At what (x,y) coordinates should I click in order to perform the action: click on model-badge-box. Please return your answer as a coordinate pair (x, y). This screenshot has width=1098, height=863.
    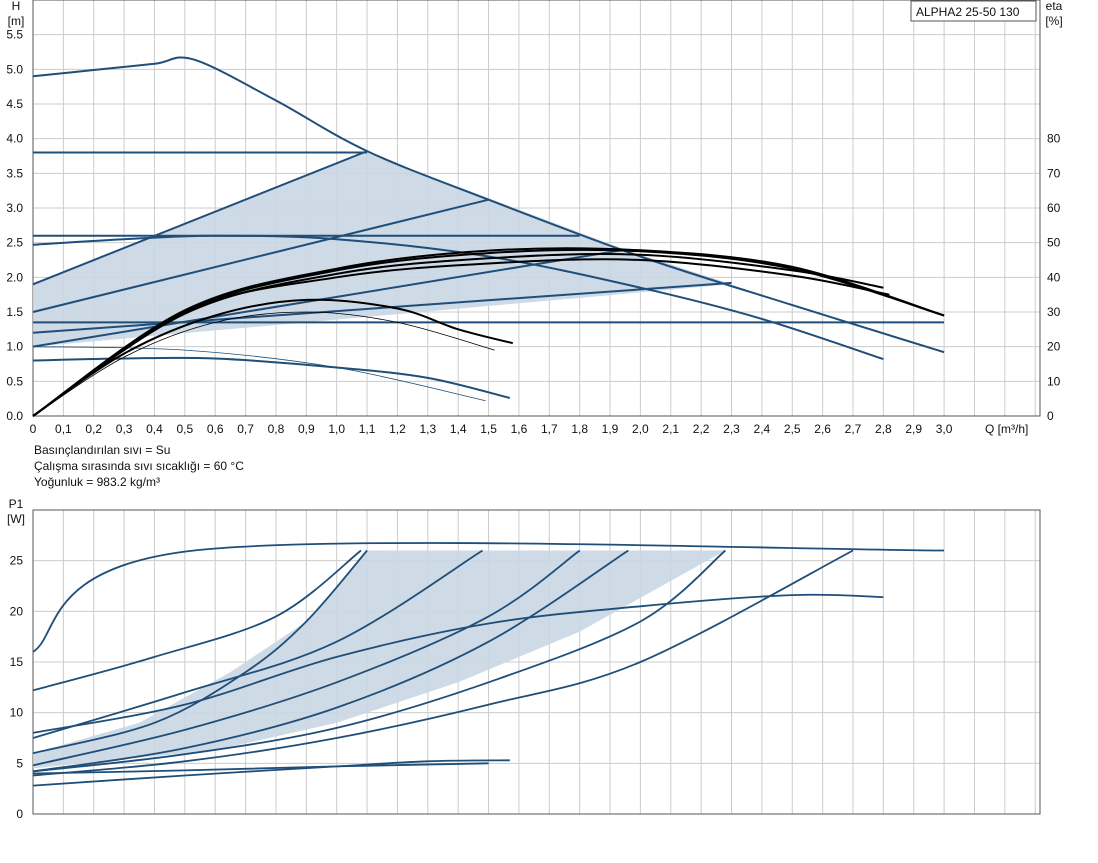
    Looking at the image, I should click on (973, 11).